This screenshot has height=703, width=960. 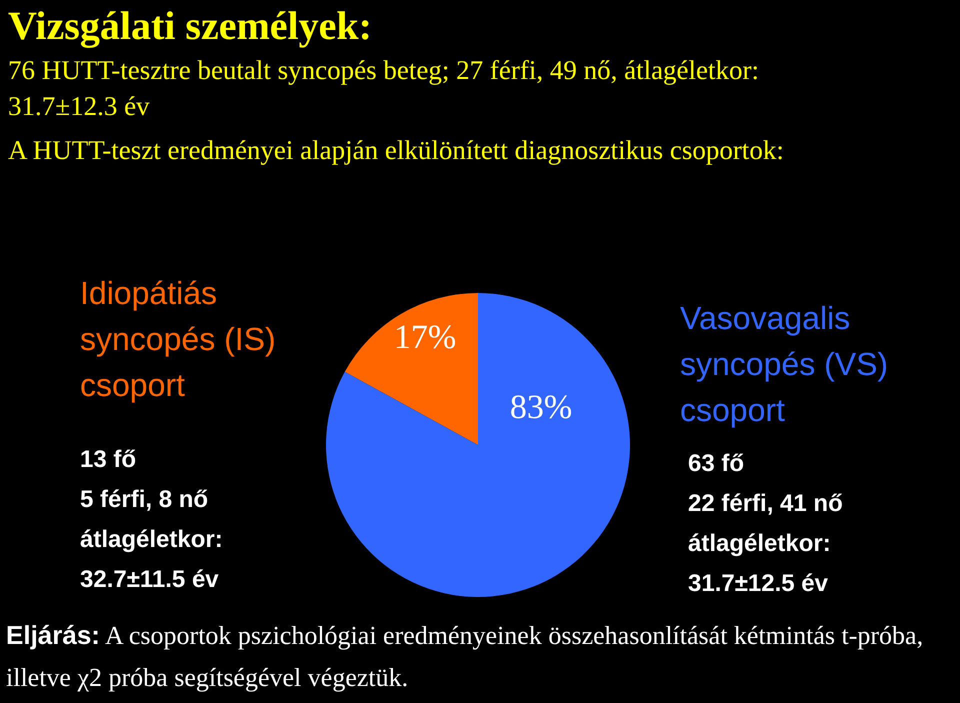 I want to click on text: Eljárás:, so click(x=53, y=635).